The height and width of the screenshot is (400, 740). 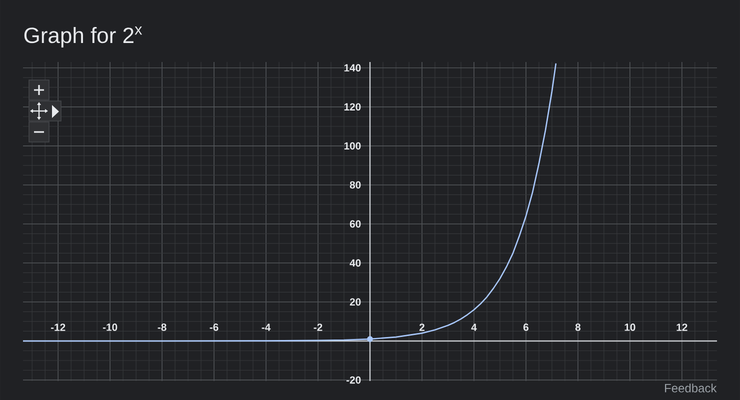 What do you see at coordinates (577, 327) in the screenshot?
I see `x-tick-label: 8` at bounding box center [577, 327].